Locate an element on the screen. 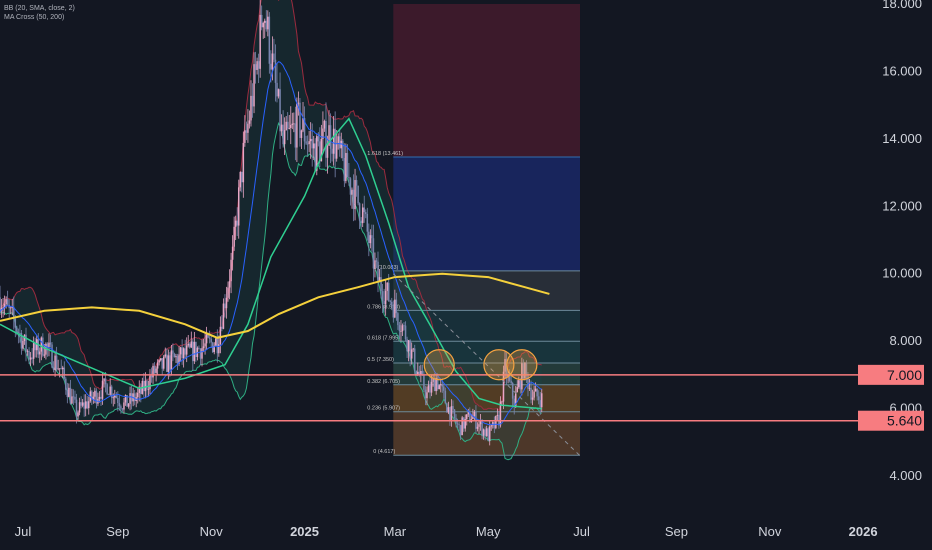  x-tick-label: 2025 is located at coordinates (304, 531).